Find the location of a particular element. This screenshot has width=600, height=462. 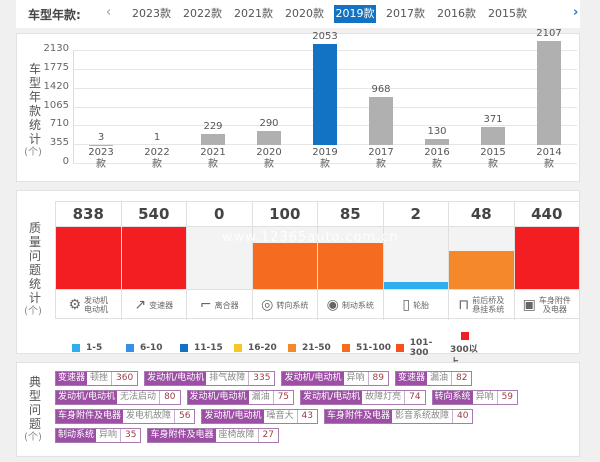

bar-2016 is located at coordinates (437, 141).